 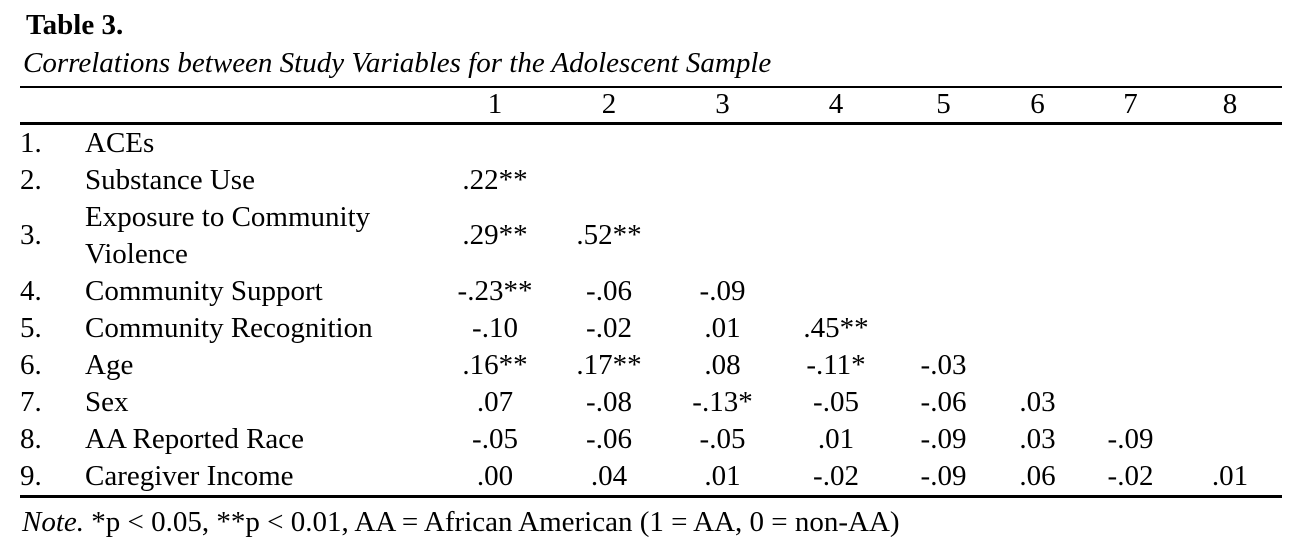 I want to click on cell-value: .06, so click(x=1037, y=475).